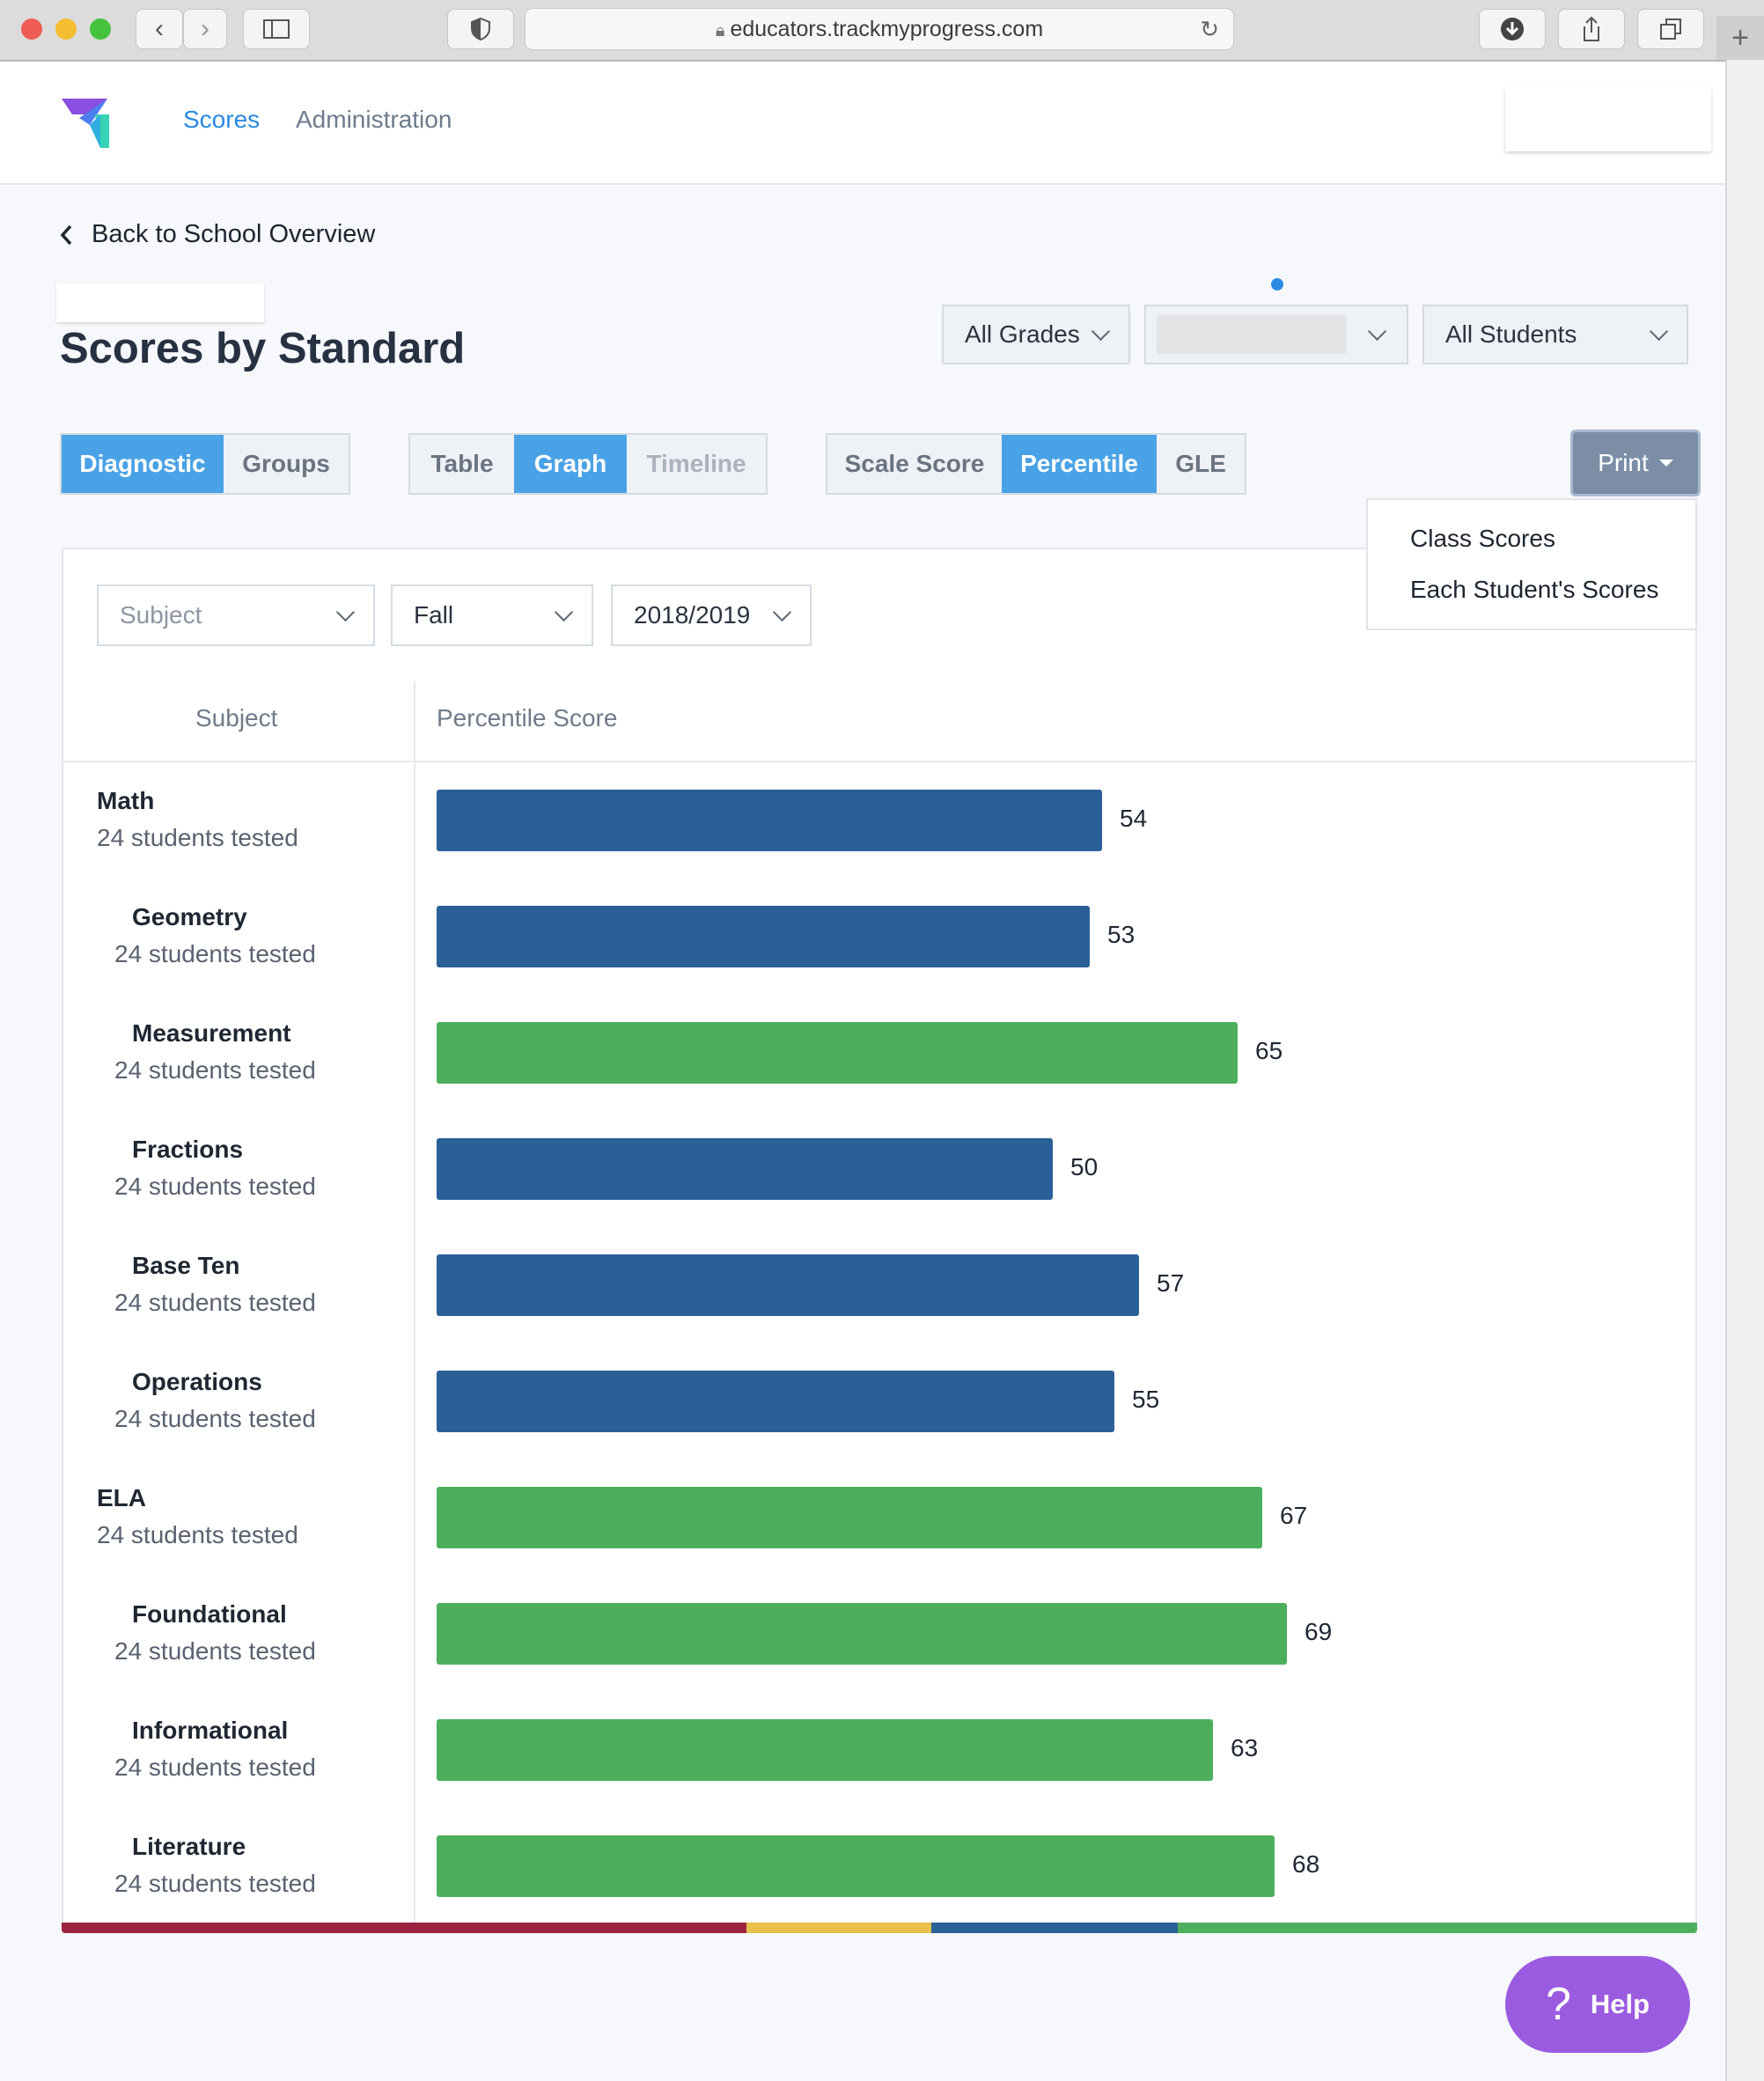  What do you see at coordinates (696, 464) in the screenshot?
I see `tab-timeline: Timeline` at bounding box center [696, 464].